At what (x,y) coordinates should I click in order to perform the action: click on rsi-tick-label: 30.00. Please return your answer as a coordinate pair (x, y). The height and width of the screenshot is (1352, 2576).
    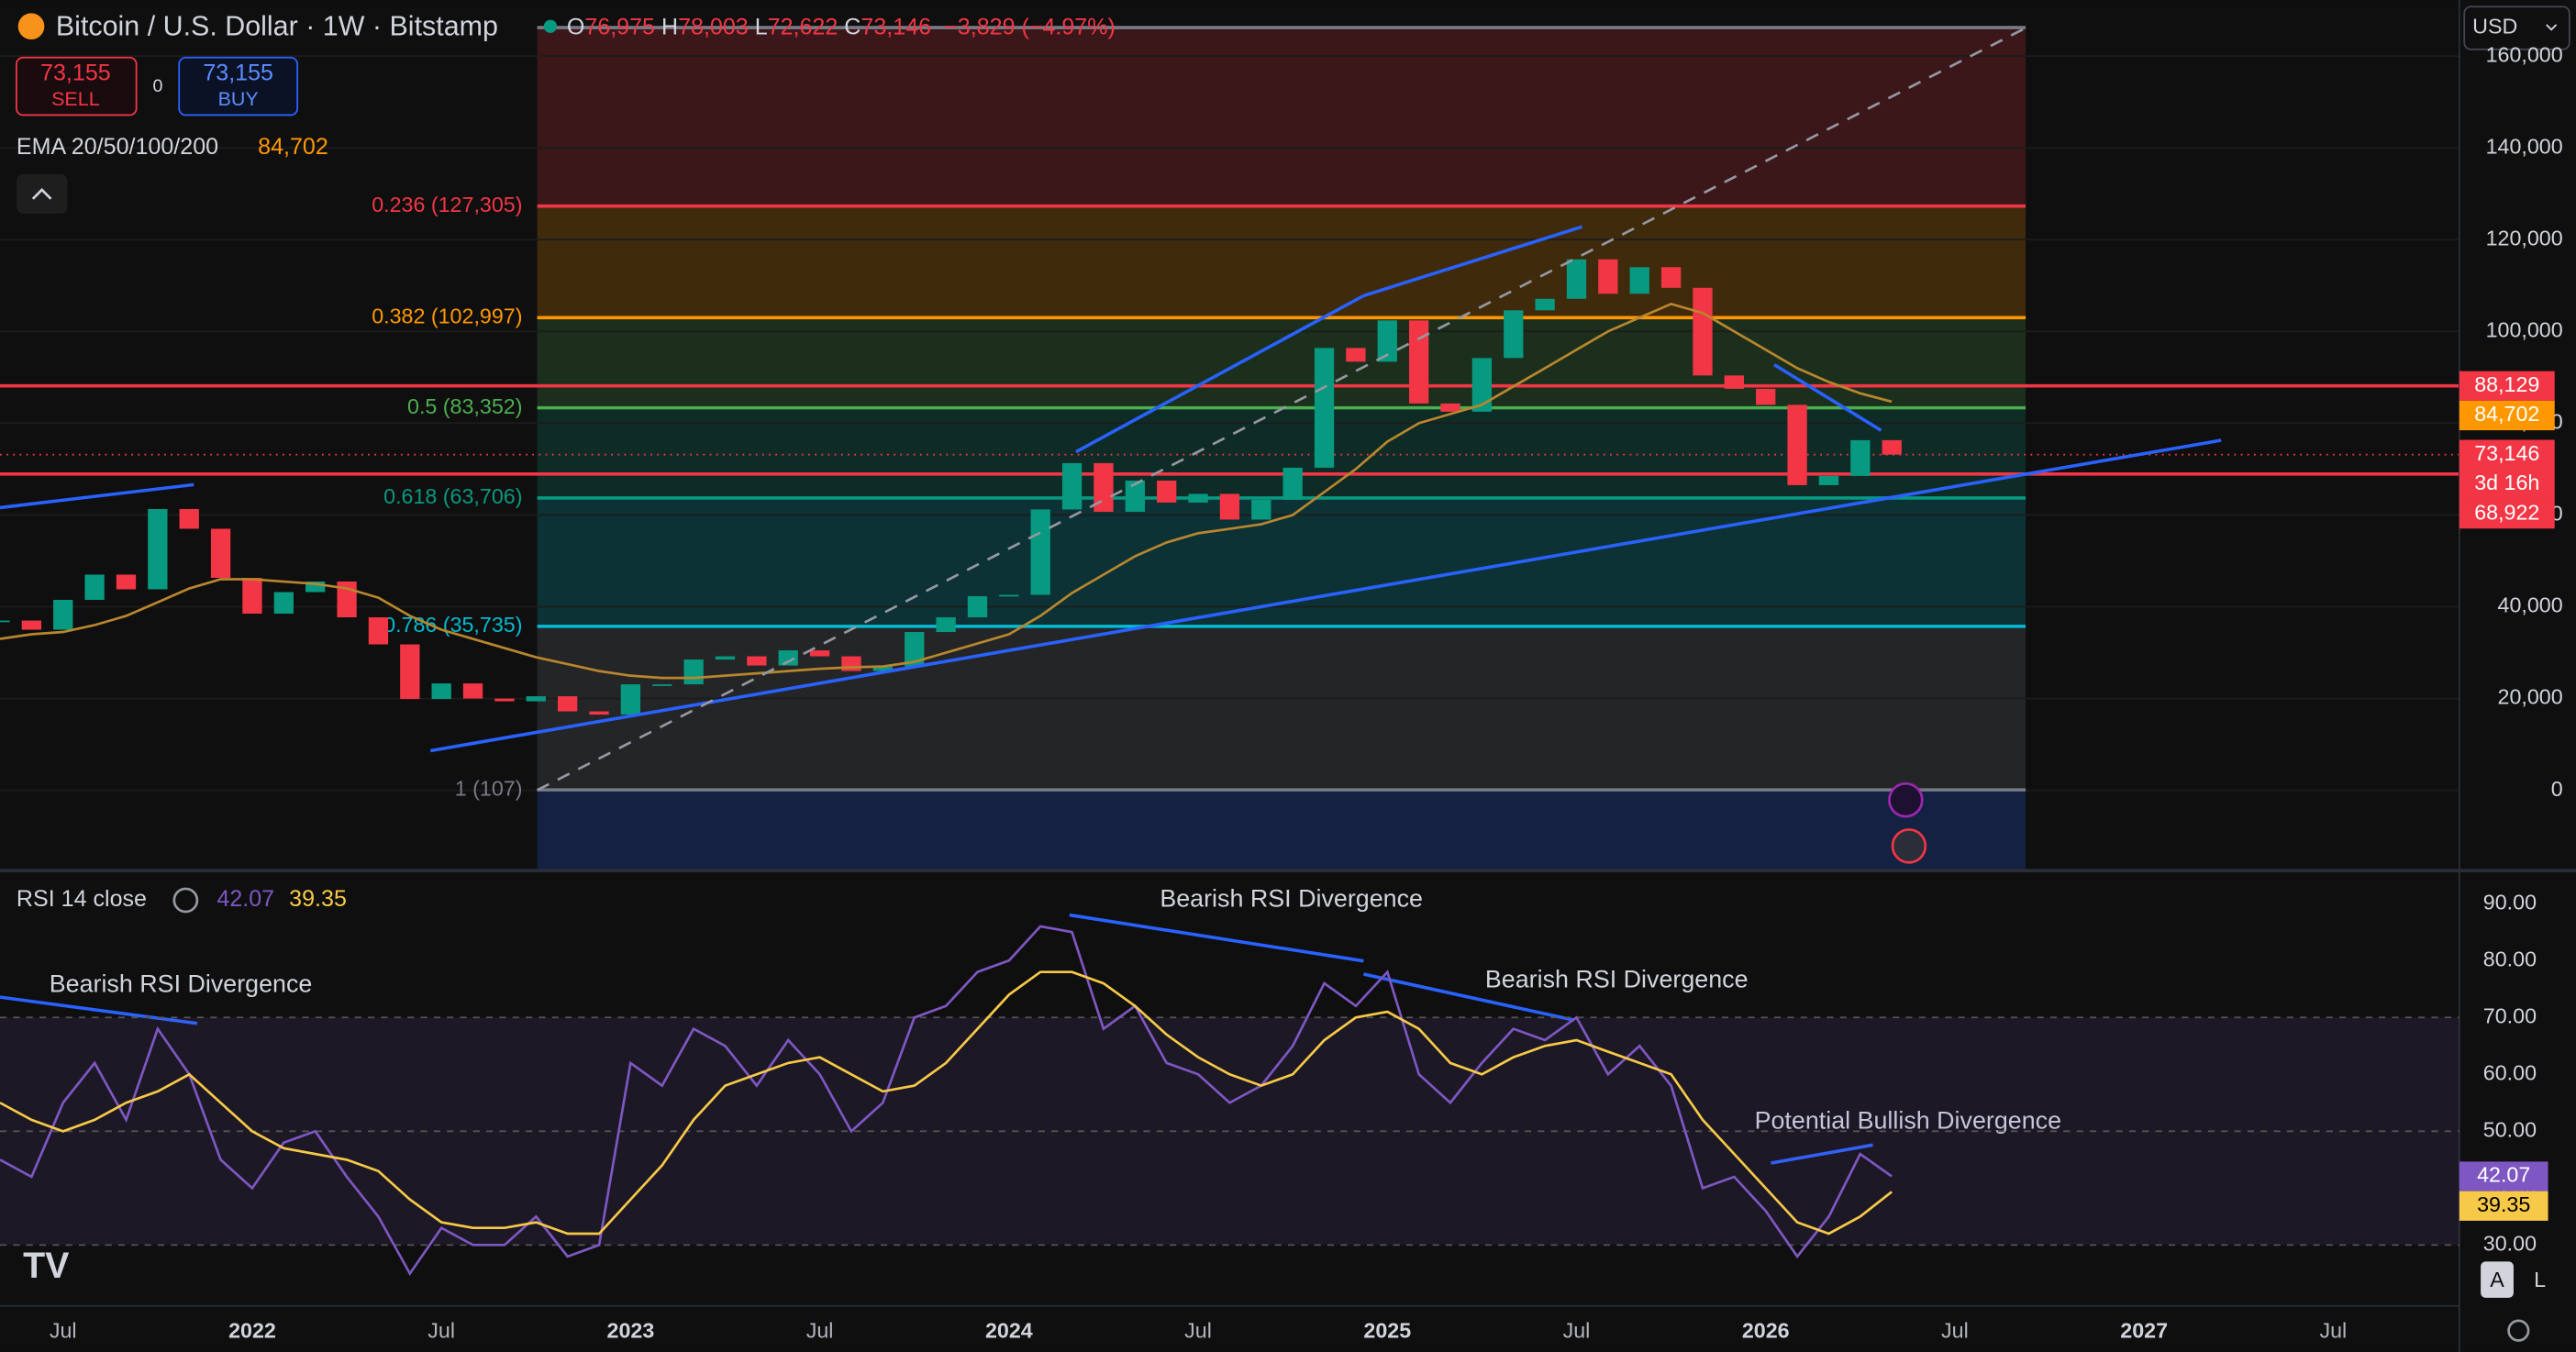
    Looking at the image, I should click on (2510, 1244).